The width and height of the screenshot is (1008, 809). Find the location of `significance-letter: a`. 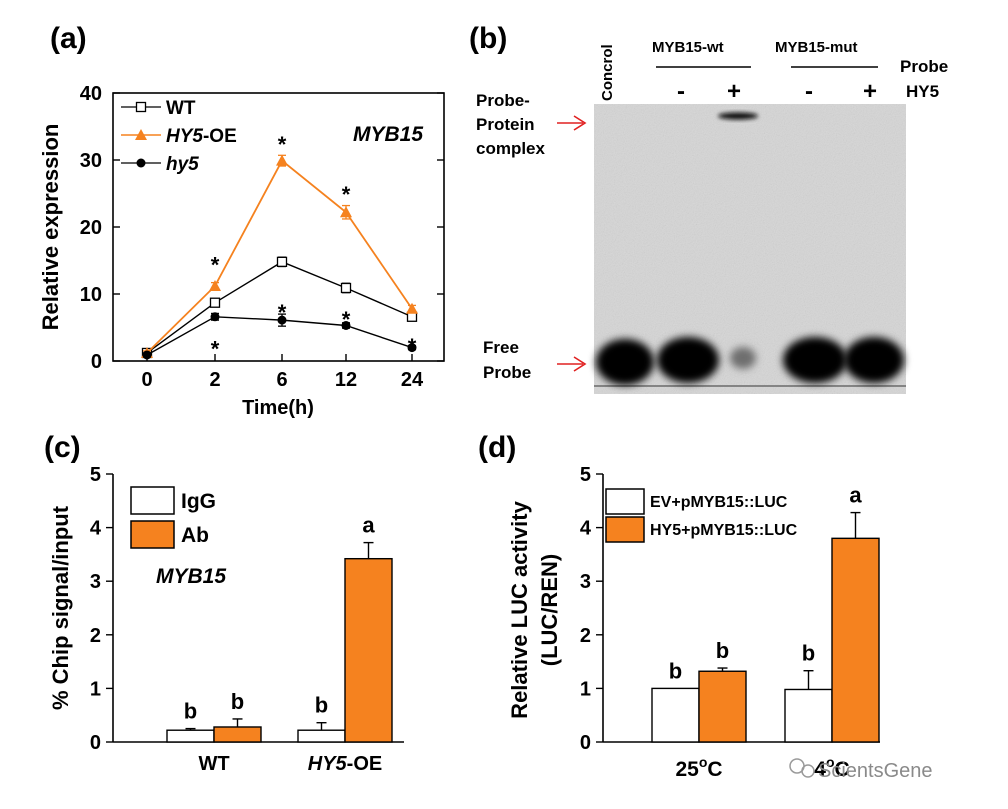

significance-letter: a is located at coordinates (368, 525).